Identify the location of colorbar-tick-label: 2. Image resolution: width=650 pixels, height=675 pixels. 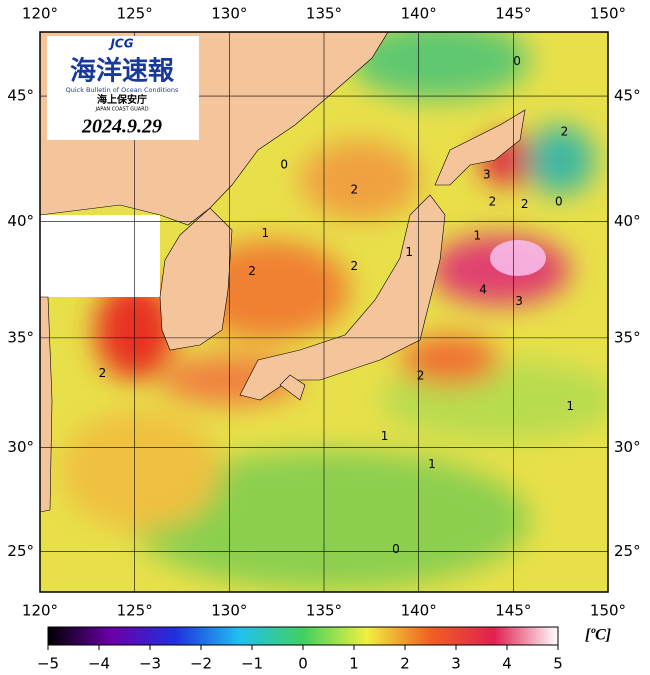
(405, 664).